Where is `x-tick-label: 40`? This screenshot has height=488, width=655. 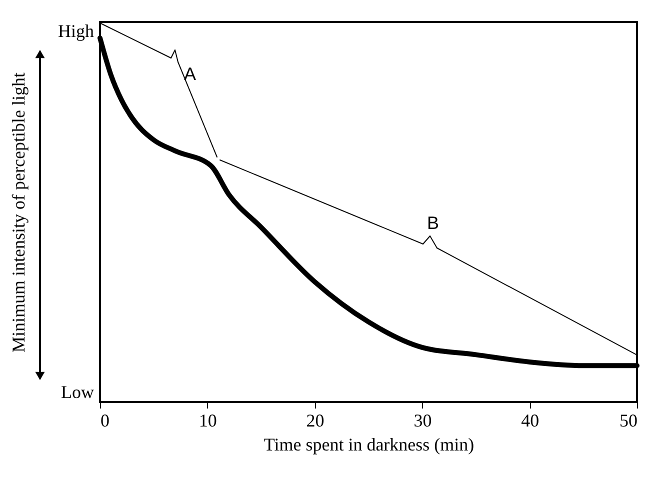 x-tick-label: 40 is located at coordinates (530, 420).